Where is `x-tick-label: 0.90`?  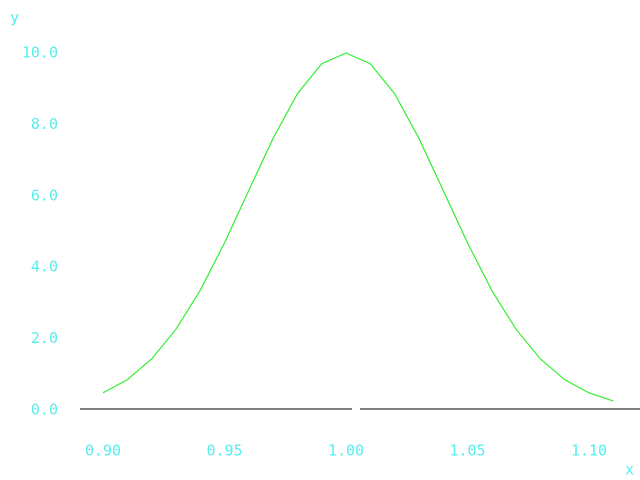
x-tick-label: 0.90 is located at coordinates (103, 451).